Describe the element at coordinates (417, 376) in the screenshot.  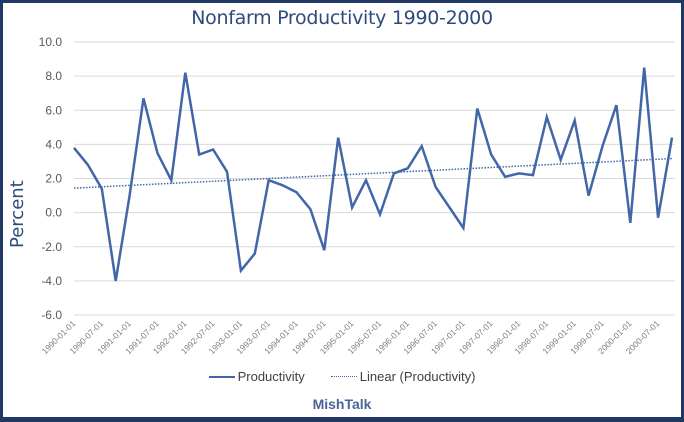
I see `legend-label: Linear (Productivity)` at that location.